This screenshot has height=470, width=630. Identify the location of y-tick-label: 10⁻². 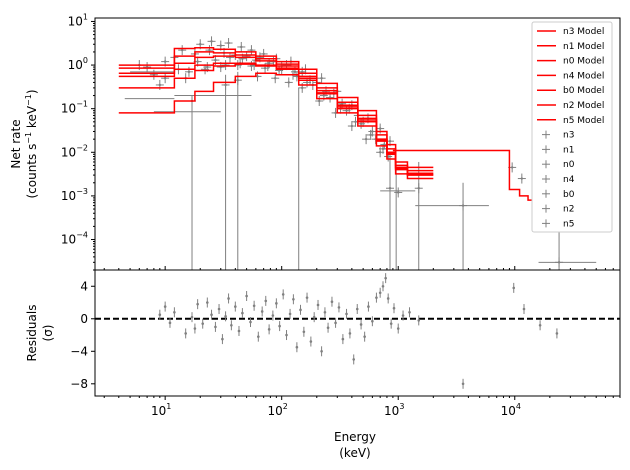
(74, 151).